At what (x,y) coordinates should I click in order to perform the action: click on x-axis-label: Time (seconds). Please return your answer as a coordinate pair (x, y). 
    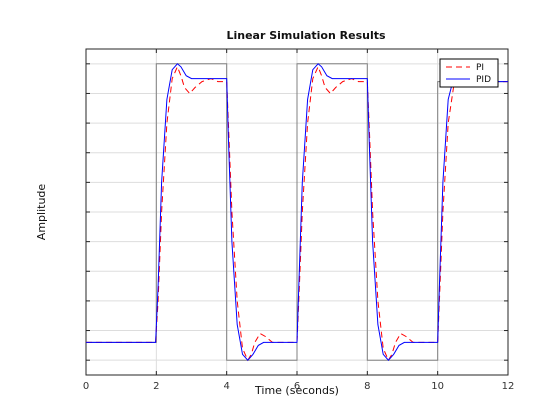
    Looking at the image, I should click on (296, 390).